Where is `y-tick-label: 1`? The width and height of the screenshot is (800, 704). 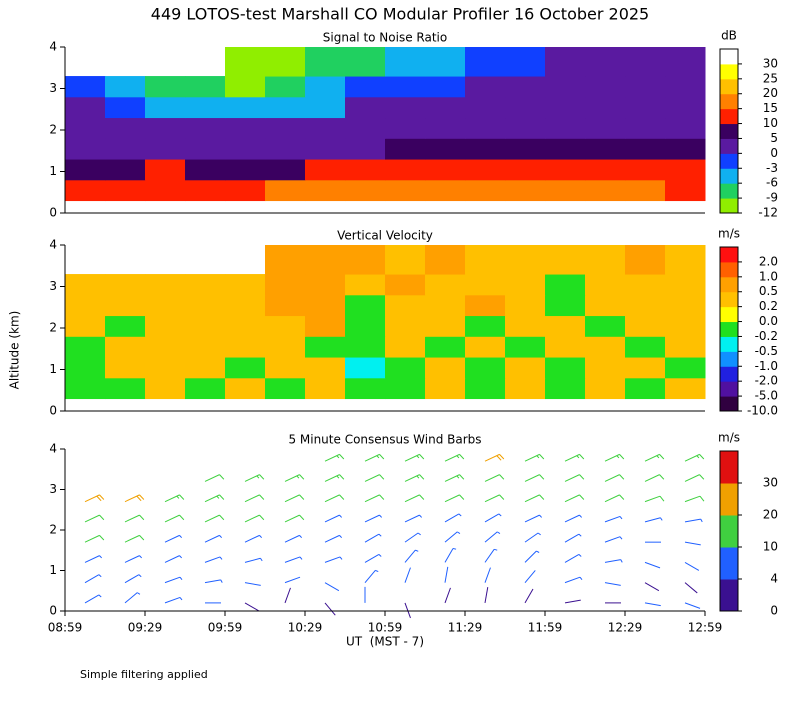 y-tick-label: 1 is located at coordinates (53, 570).